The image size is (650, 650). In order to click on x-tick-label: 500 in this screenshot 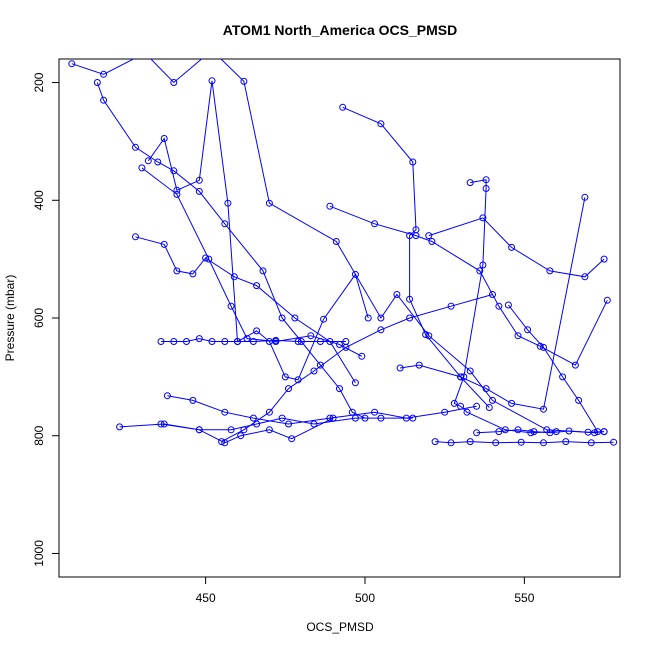, I will do `click(365, 598)`.